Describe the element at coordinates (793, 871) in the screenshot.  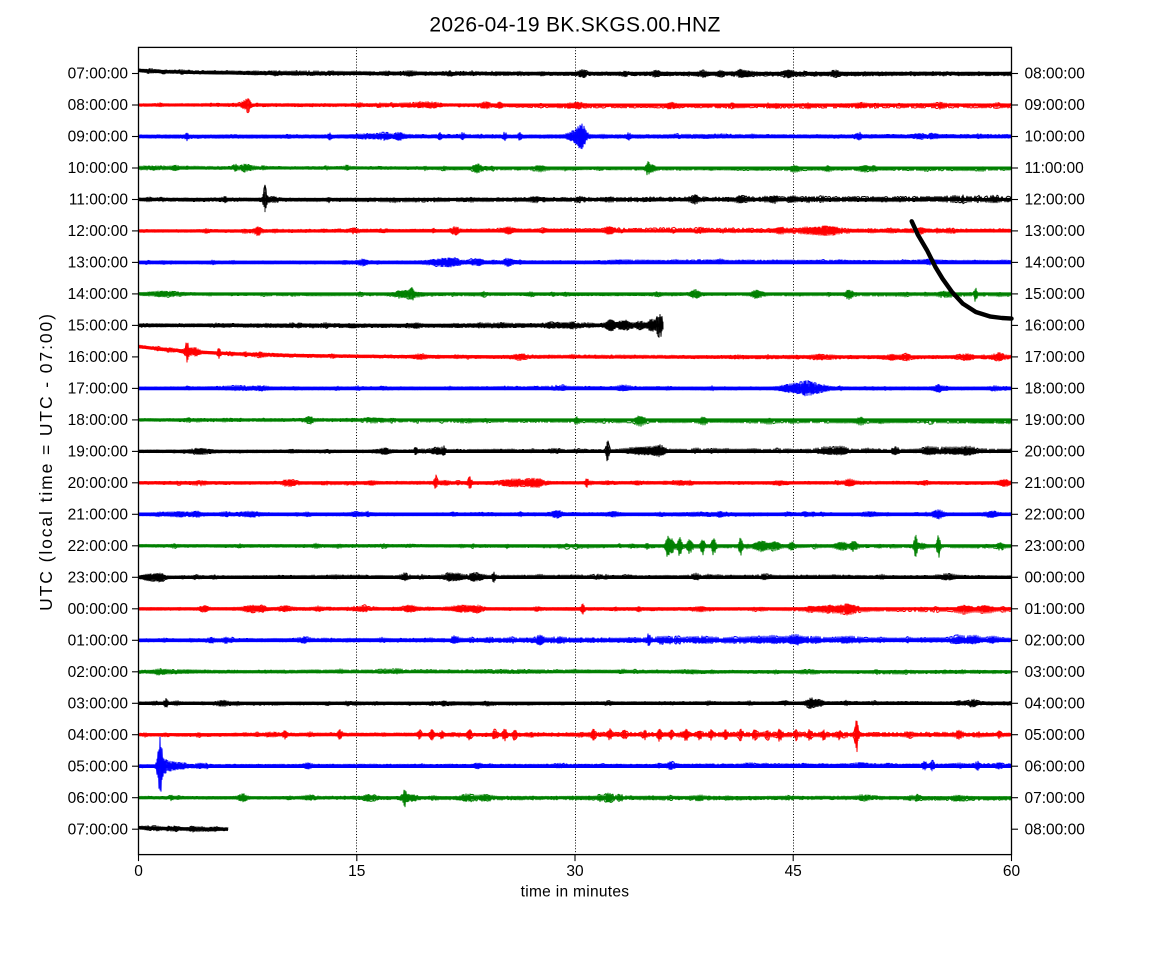
I see `svg-text: 45` at that location.